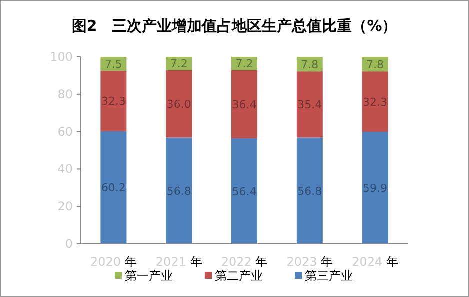 The height and width of the screenshot is (297, 469). I want to click on data-label: 35.4, so click(310, 105).